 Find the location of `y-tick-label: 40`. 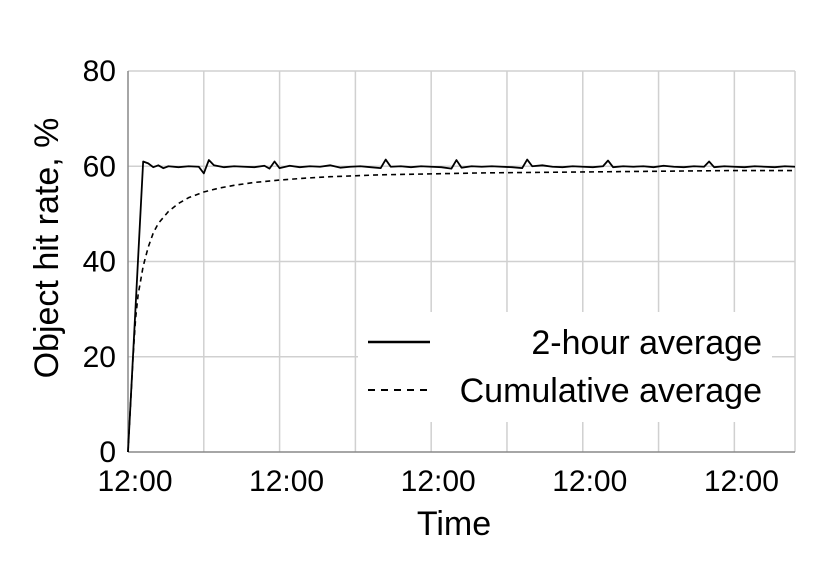

y-tick-label: 40 is located at coordinates (99, 262).